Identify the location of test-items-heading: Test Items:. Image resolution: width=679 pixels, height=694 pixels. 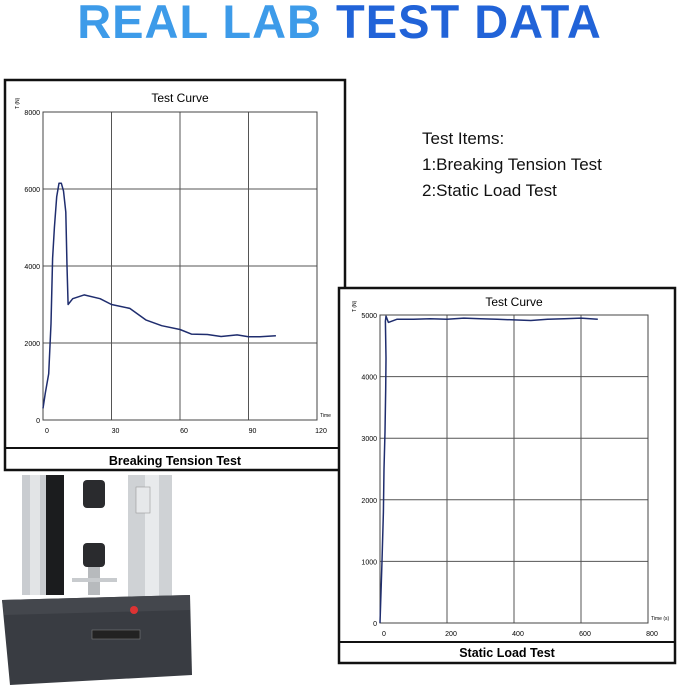
(463, 138).